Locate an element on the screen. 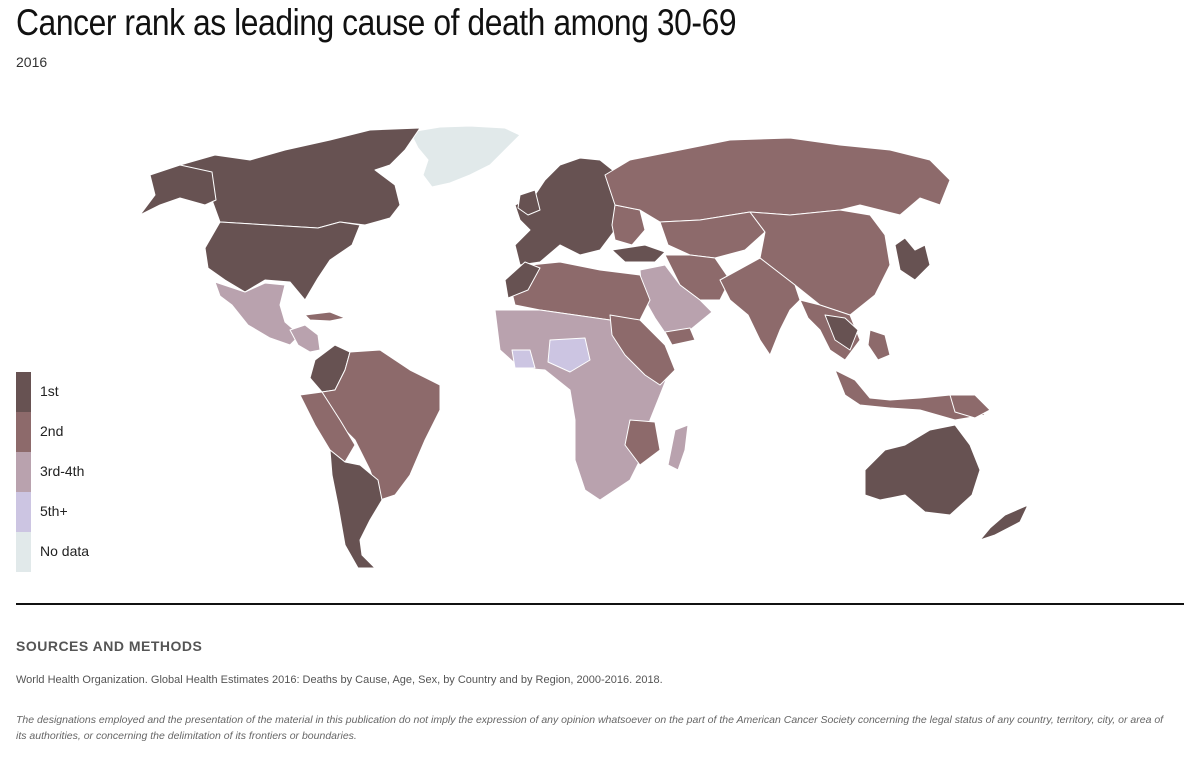  legend-swatch-2nd is located at coordinates (23, 432).